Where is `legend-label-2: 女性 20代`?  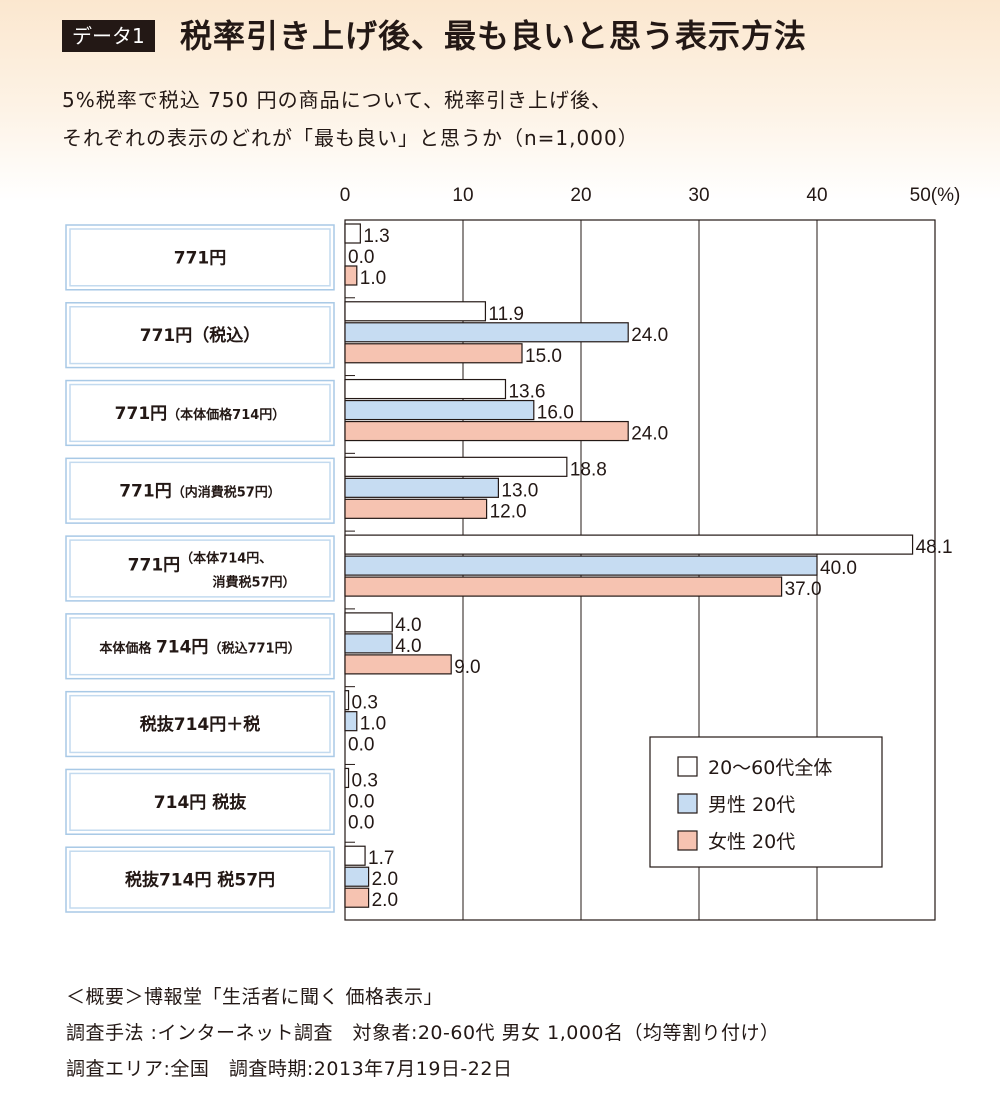
legend-label-2: 女性 20代 is located at coordinates (751, 842).